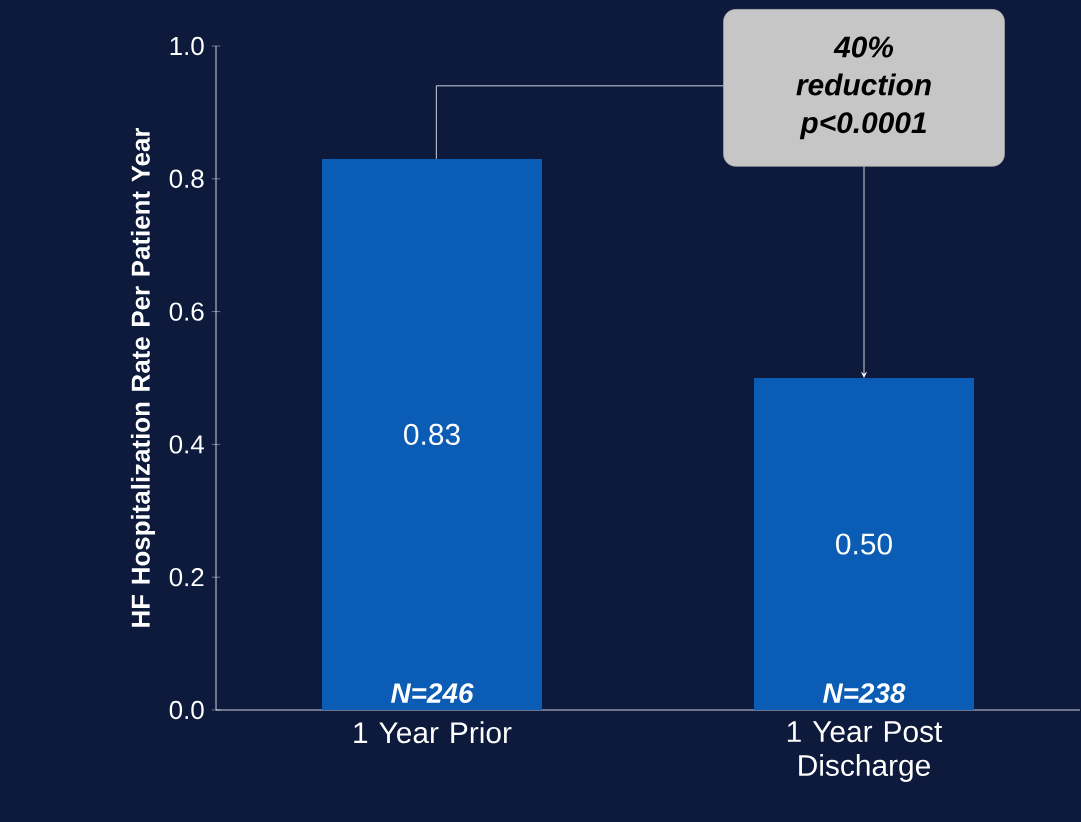 The height and width of the screenshot is (822, 1081). Describe the element at coordinates (433, 732) in the screenshot. I see `x-tick-label: 1 Year Prior` at that location.